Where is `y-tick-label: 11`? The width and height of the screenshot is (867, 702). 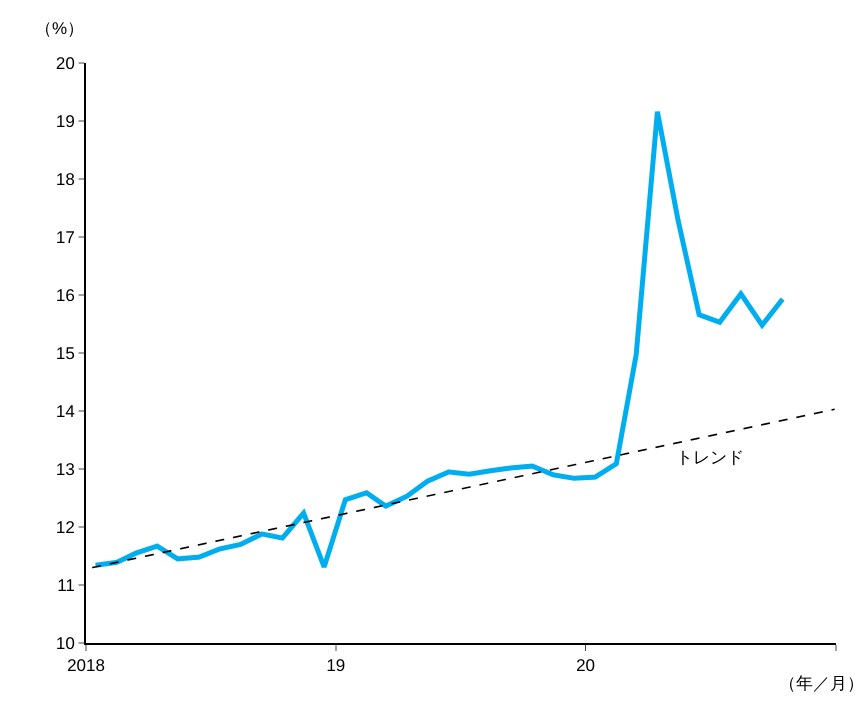 y-tick-label: 11 is located at coordinates (66, 585).